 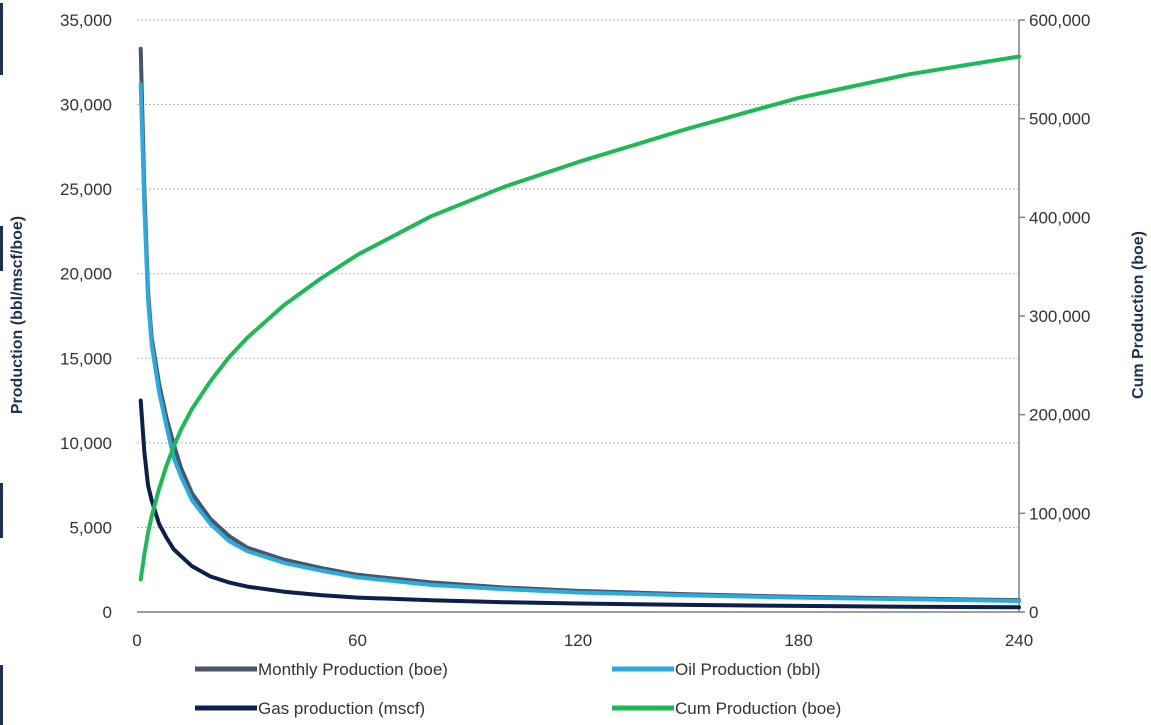 I want to click on right-axis-title: Cum Production (boe), so click(x=1138, y=315).